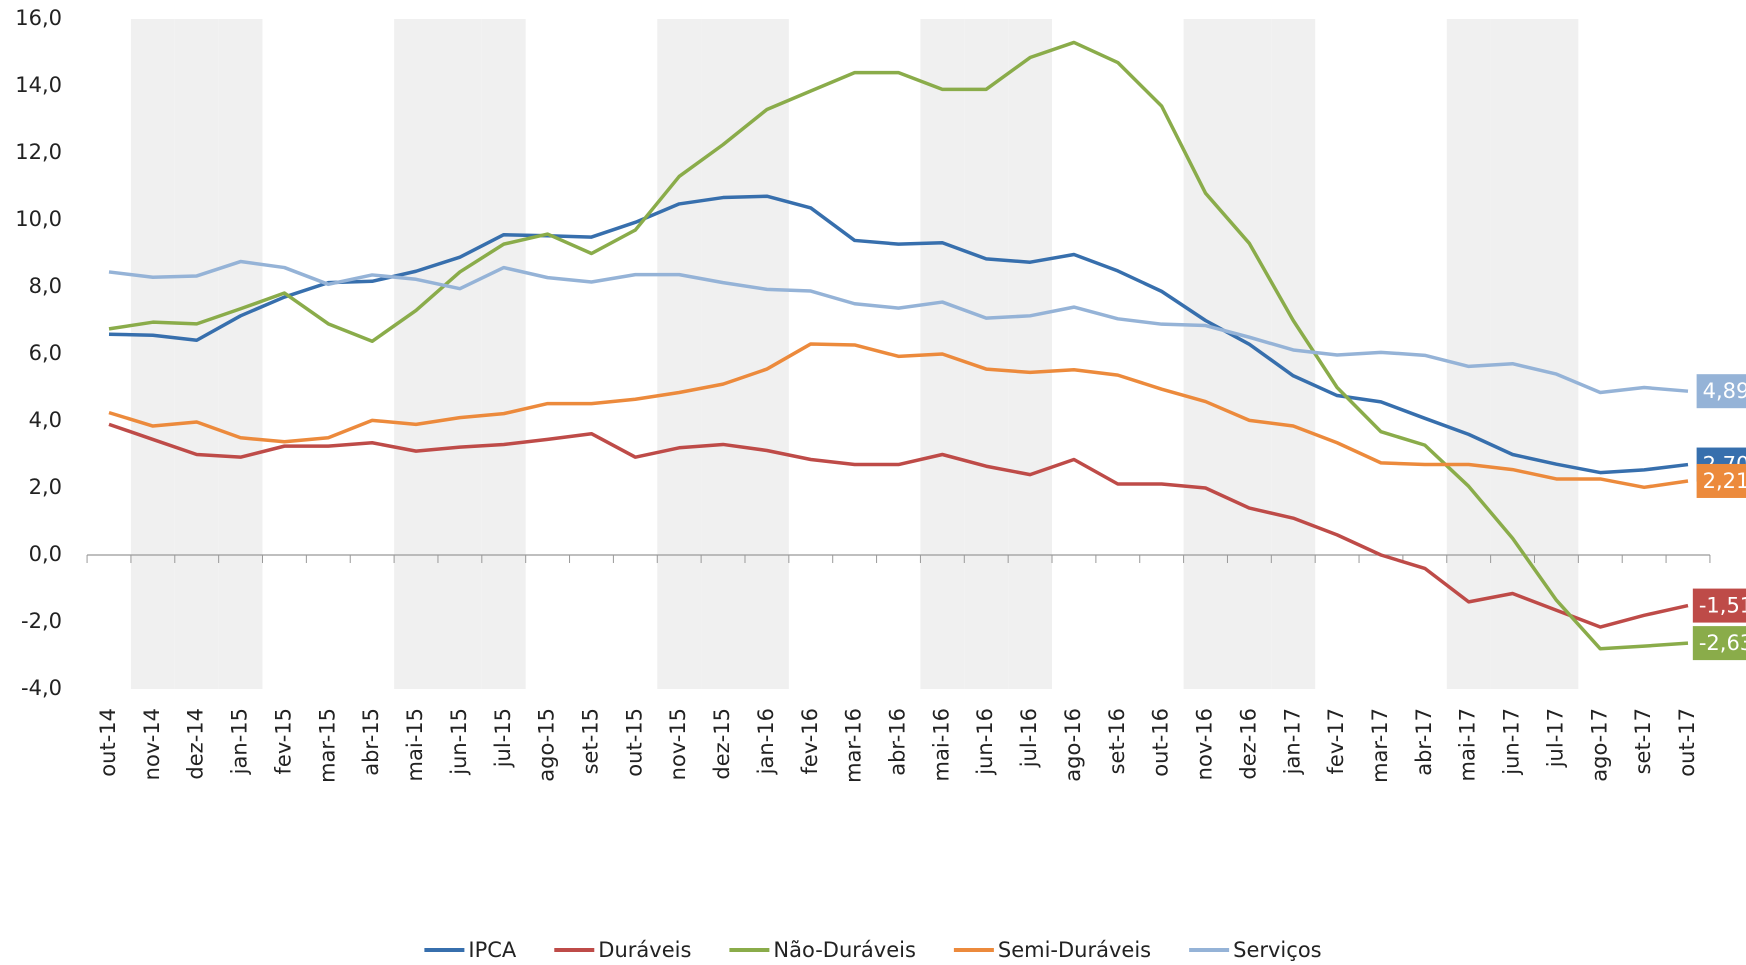  I want to click on y-tick-label: 14,0, so click(38, 85).